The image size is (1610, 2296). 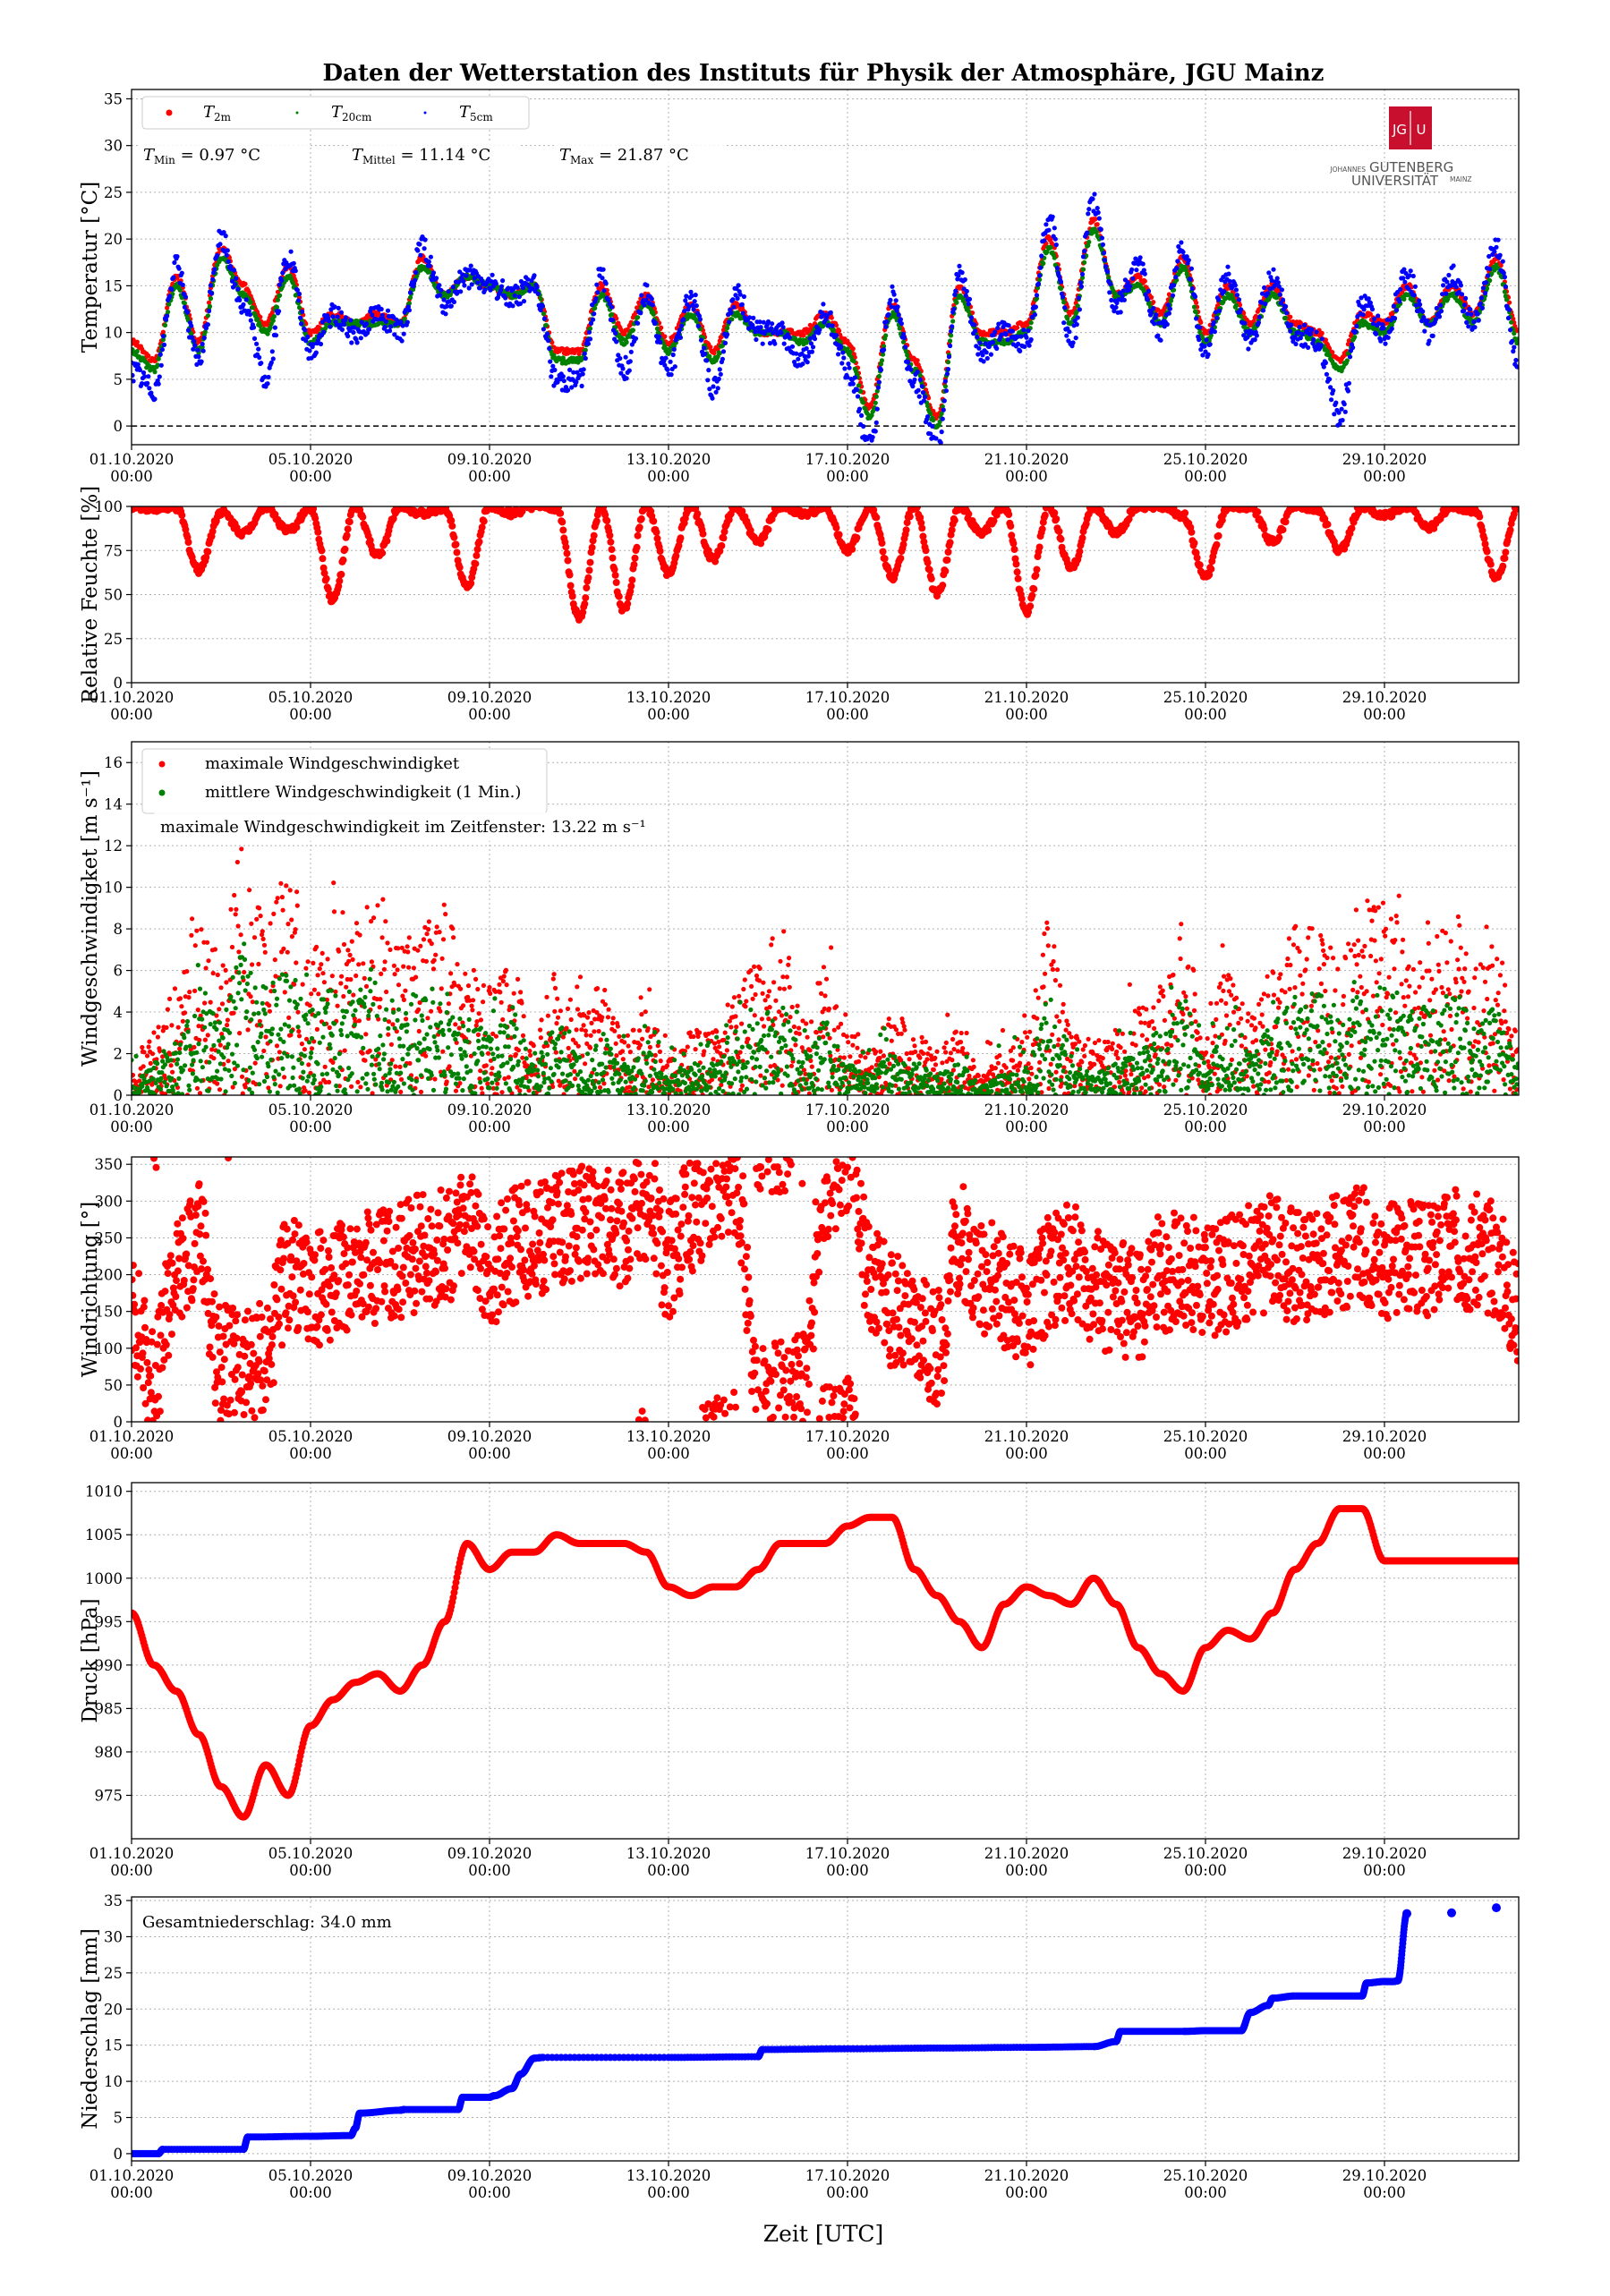 I want to click on legend-label: T20cm, so click(x=351, y=113).